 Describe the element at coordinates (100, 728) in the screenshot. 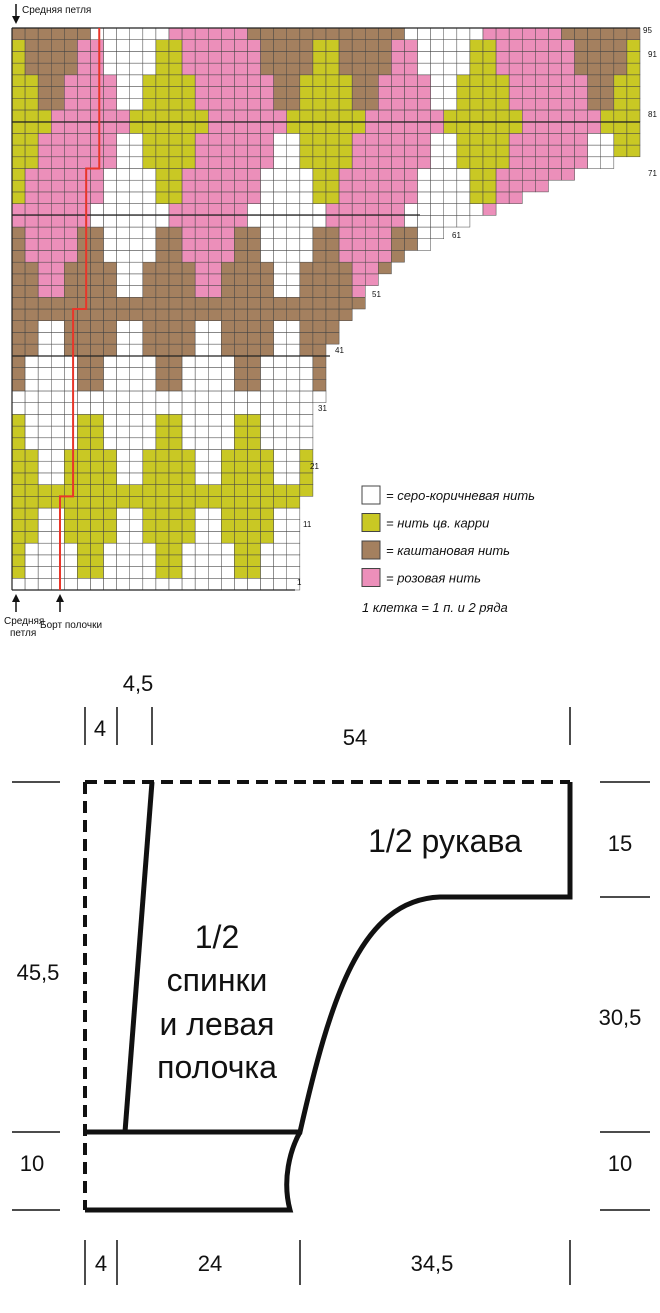

I see `dimension: 4` at that location.